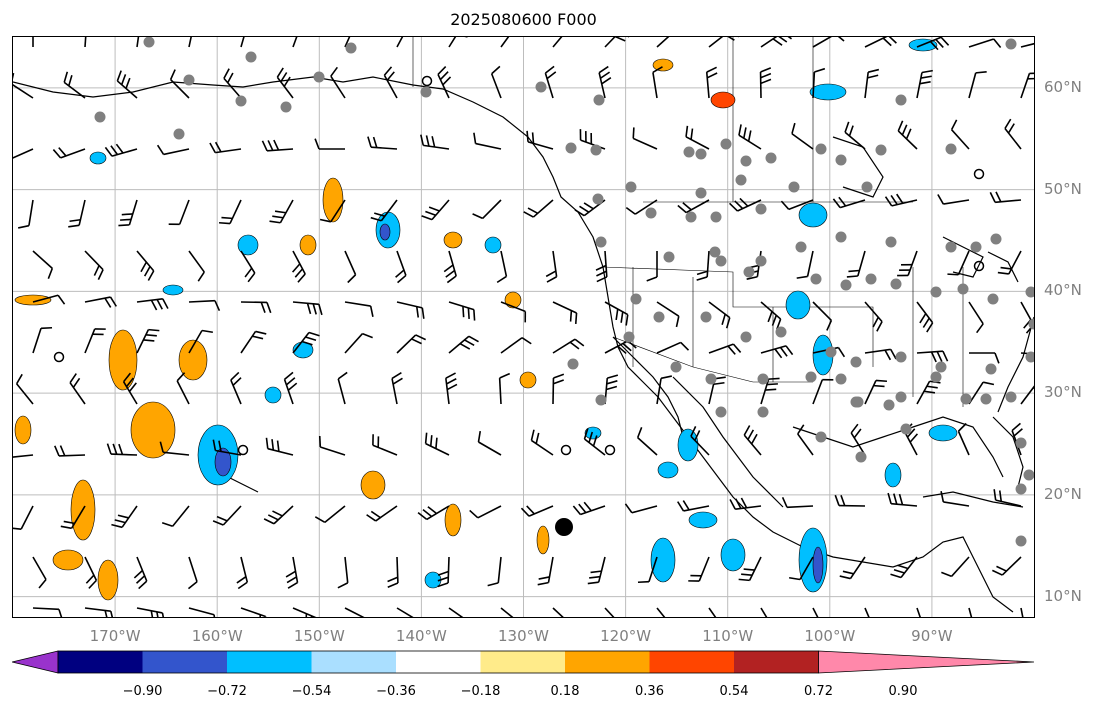 The height and width of the screenshot is (712, 1105). I want to click on colorbar-tick-label: 0.90, so click(903, 691).